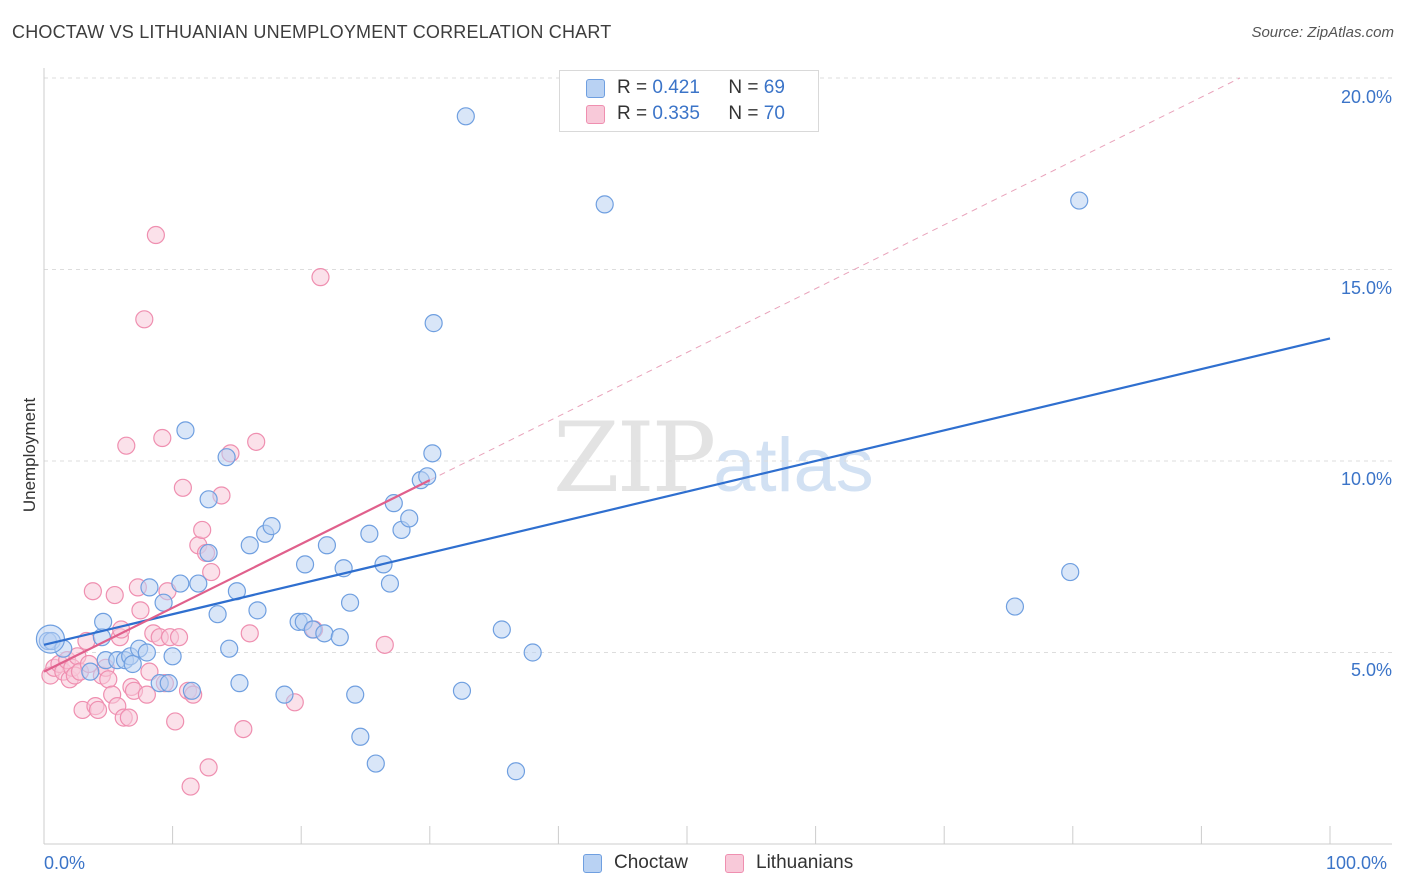 This screenshot has width=1406, height=892. I want to click on y-tick-label-5: 5.0%, so click(1371, 670).